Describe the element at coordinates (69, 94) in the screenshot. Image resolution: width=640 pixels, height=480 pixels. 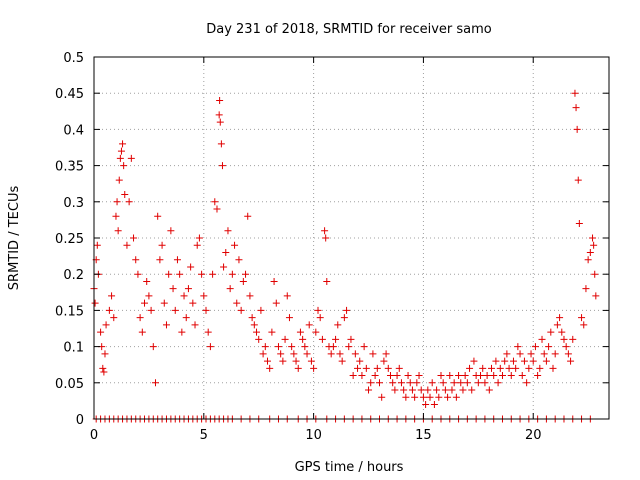
I see `y-tick-label: 0.45` at that location.